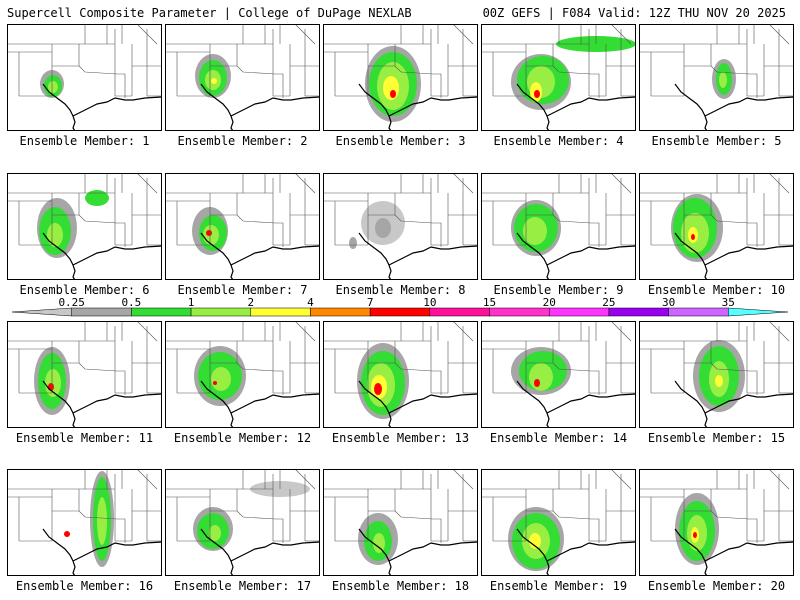 This screenshot has width=800, height=600. What do you see at coordinates (400, 290) in the screenshot?
I see `member-caption: Ensemble Member: 8` at bounding box center [400, 290].